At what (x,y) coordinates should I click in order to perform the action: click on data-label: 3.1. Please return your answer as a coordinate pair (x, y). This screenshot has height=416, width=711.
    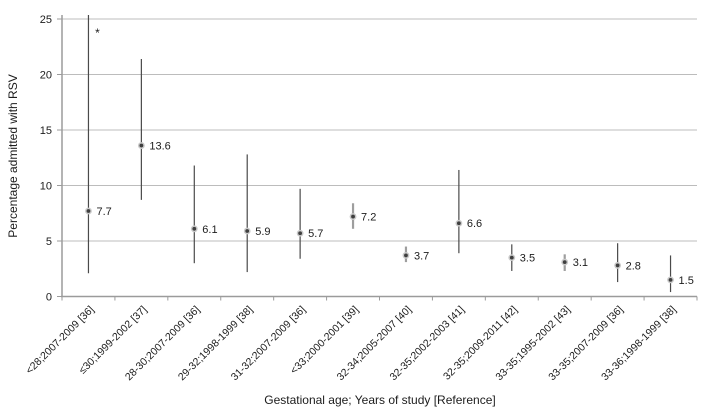
    Looking at the image, I should click on (580, 263).